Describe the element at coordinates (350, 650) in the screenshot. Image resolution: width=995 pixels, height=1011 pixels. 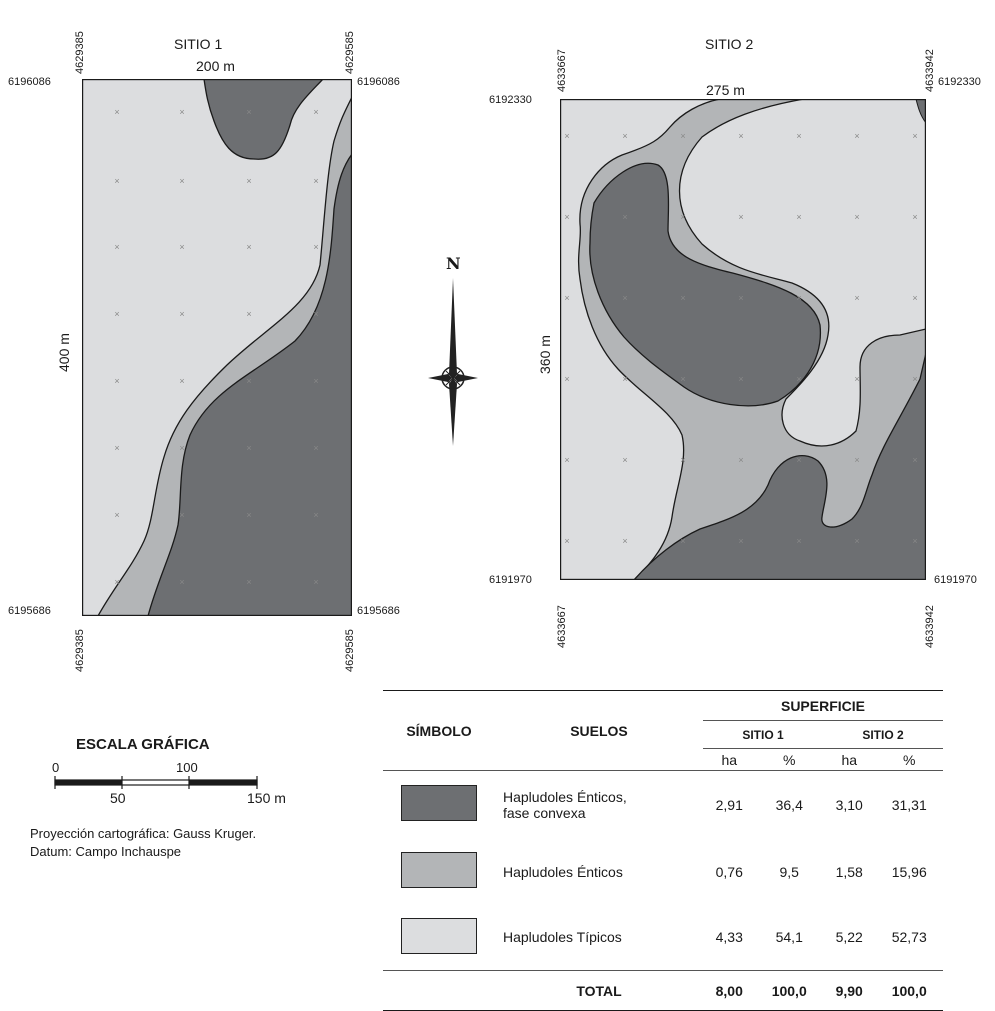
I see `site1-east-x-bottom: 4629585` at that location.